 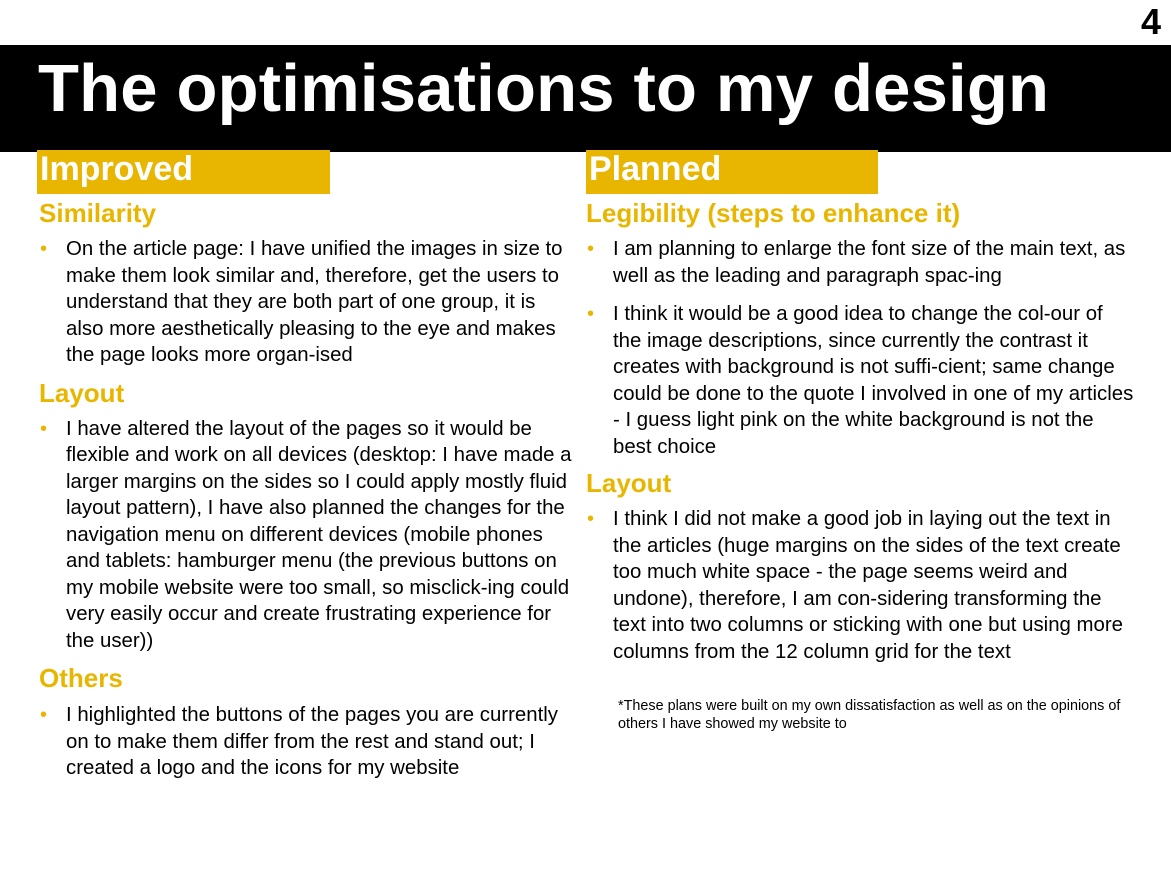 What do you see at coordinates (732, 172) in the screenshot?
I see `planned-heading: Planned` at bounding box center [732, 172].